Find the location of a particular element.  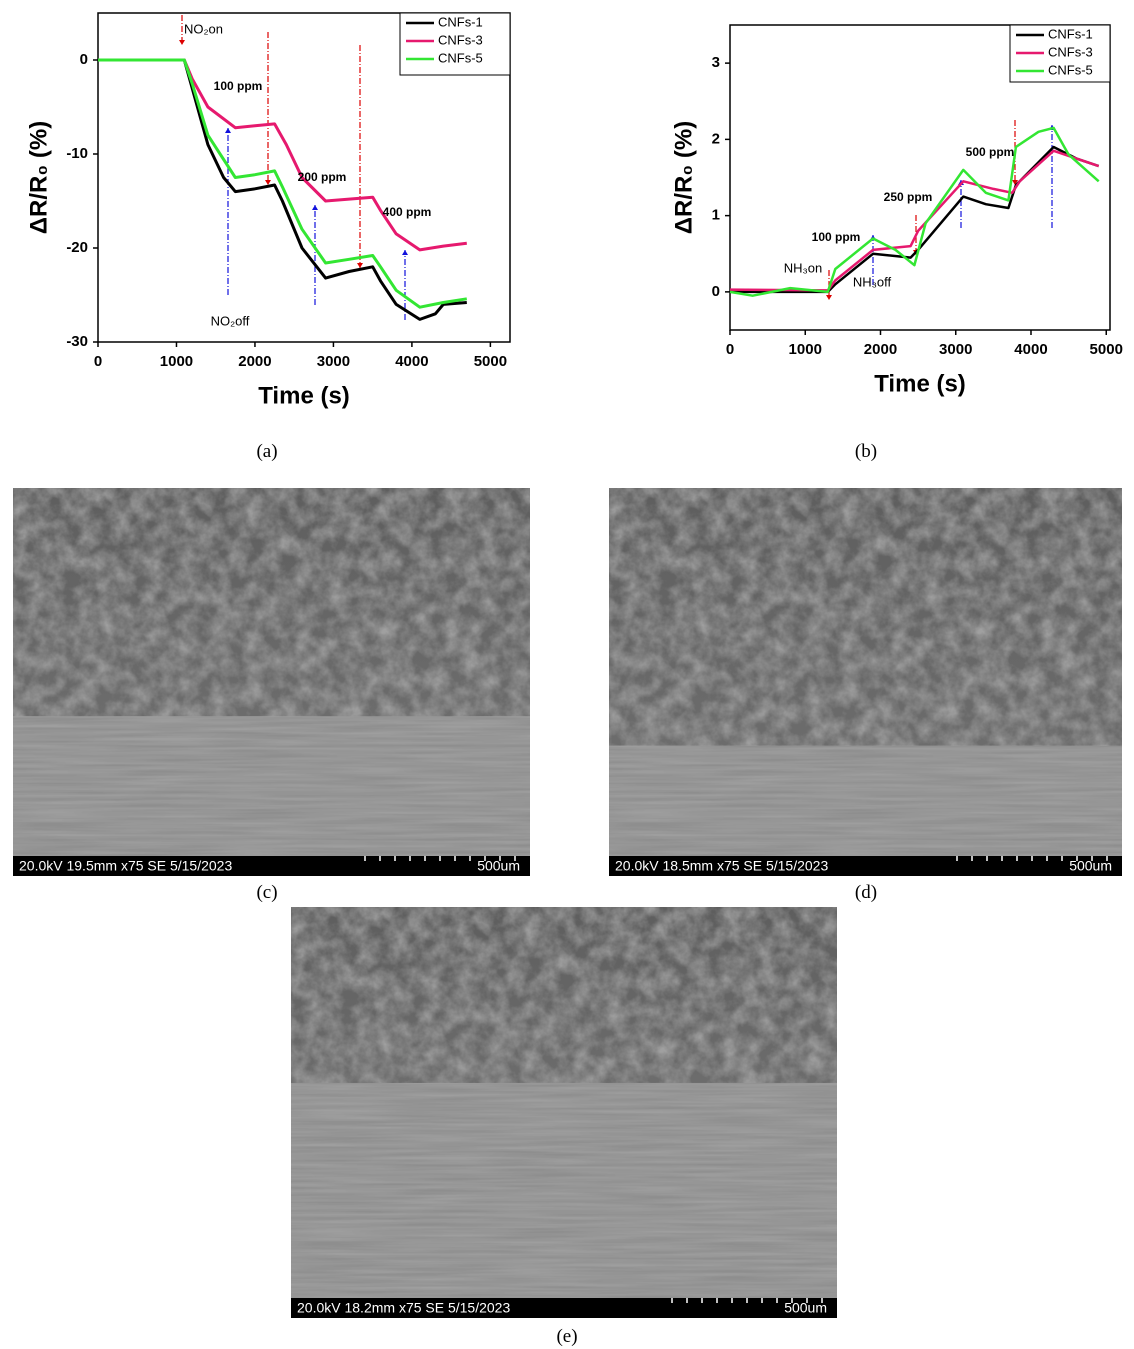

caption: (c) is located at coordinates (267, 892).